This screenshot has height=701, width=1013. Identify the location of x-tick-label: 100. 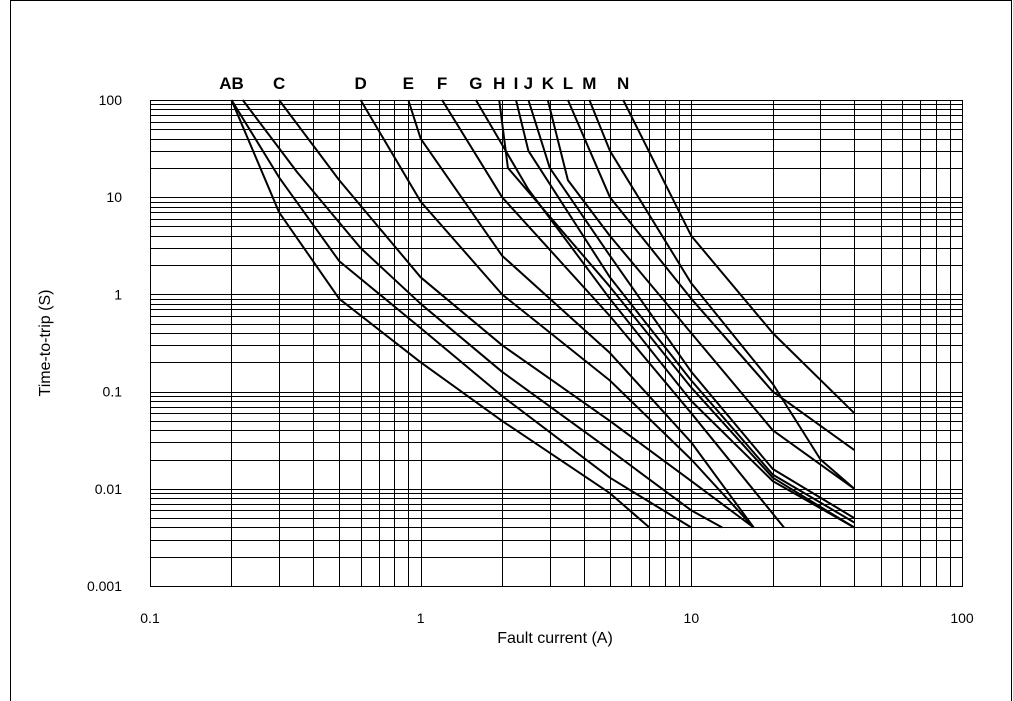
(962, 618).